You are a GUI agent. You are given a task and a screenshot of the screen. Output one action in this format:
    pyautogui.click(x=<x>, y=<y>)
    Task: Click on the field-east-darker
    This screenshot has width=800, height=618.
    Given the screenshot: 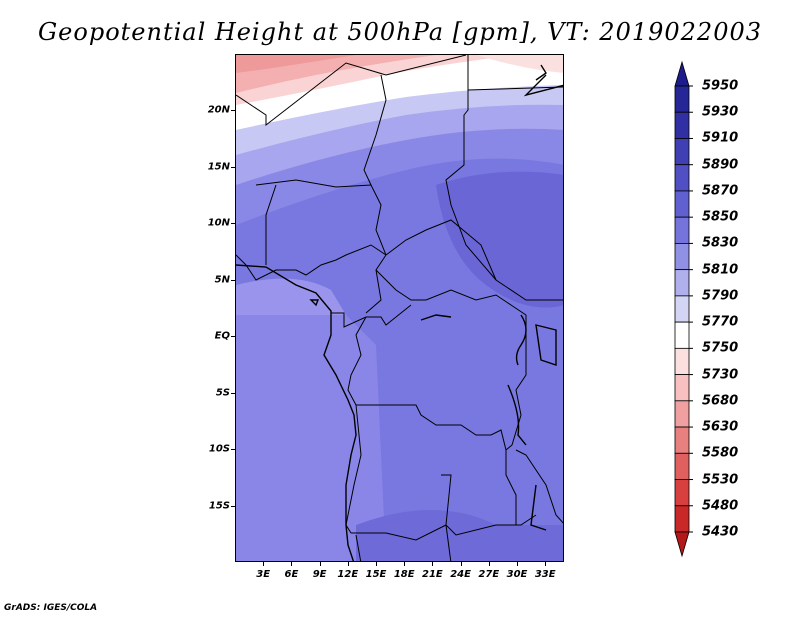 What is the action you would take?
    pyautogui.click(x=499, y=239)
    